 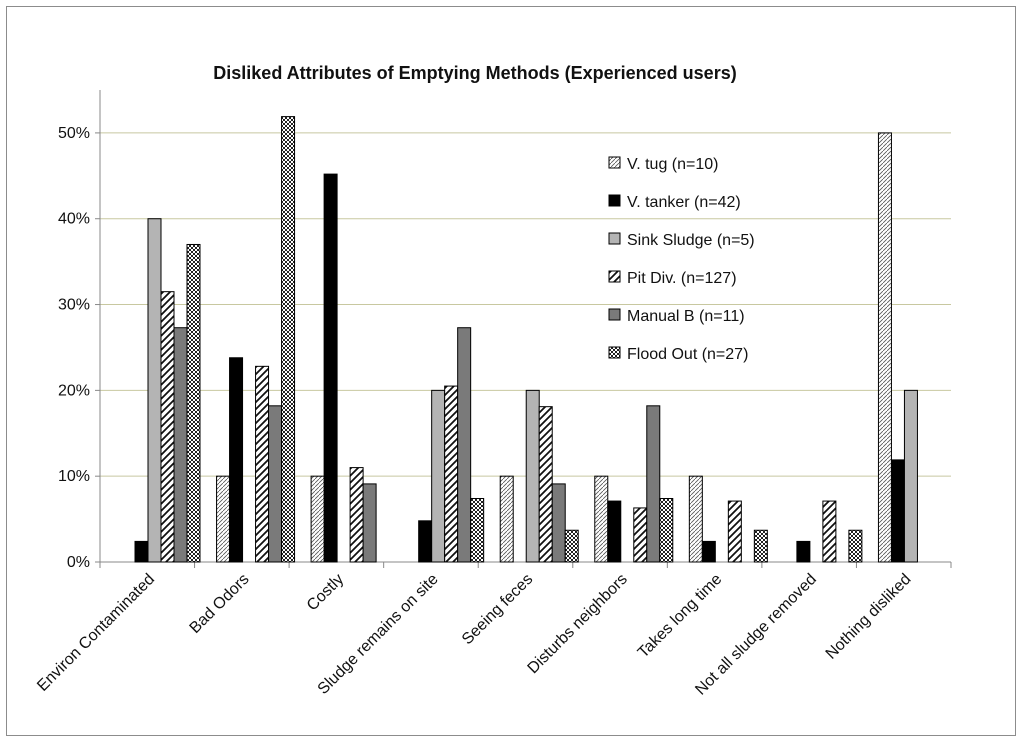 What do you see at coordinates (578, 624) in the screenshot?
I see `category-label: Disturbs neighbors` at bounding box center [578, 624].